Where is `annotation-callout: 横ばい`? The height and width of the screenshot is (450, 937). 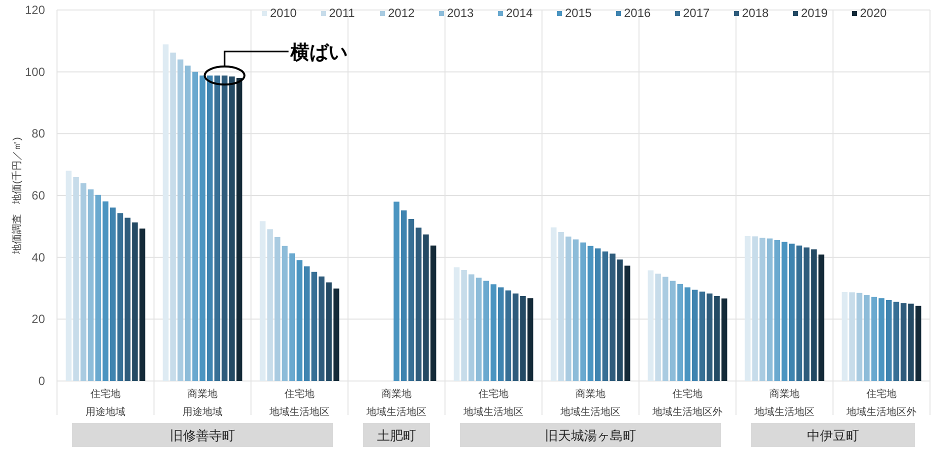
annotation-callout: 横ばい is located at coordinates (276, 64).